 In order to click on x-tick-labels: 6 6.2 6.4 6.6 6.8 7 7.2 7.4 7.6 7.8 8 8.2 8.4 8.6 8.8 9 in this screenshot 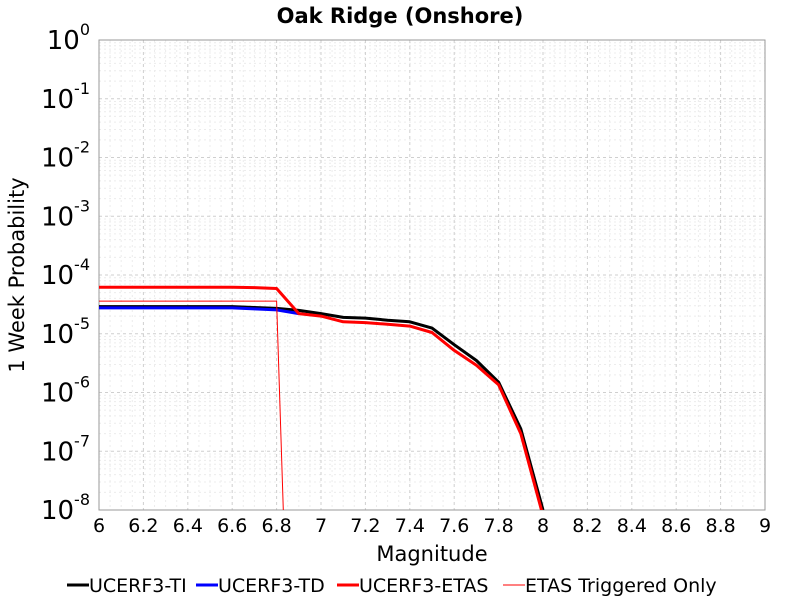, I will do `click(432, 526)`.